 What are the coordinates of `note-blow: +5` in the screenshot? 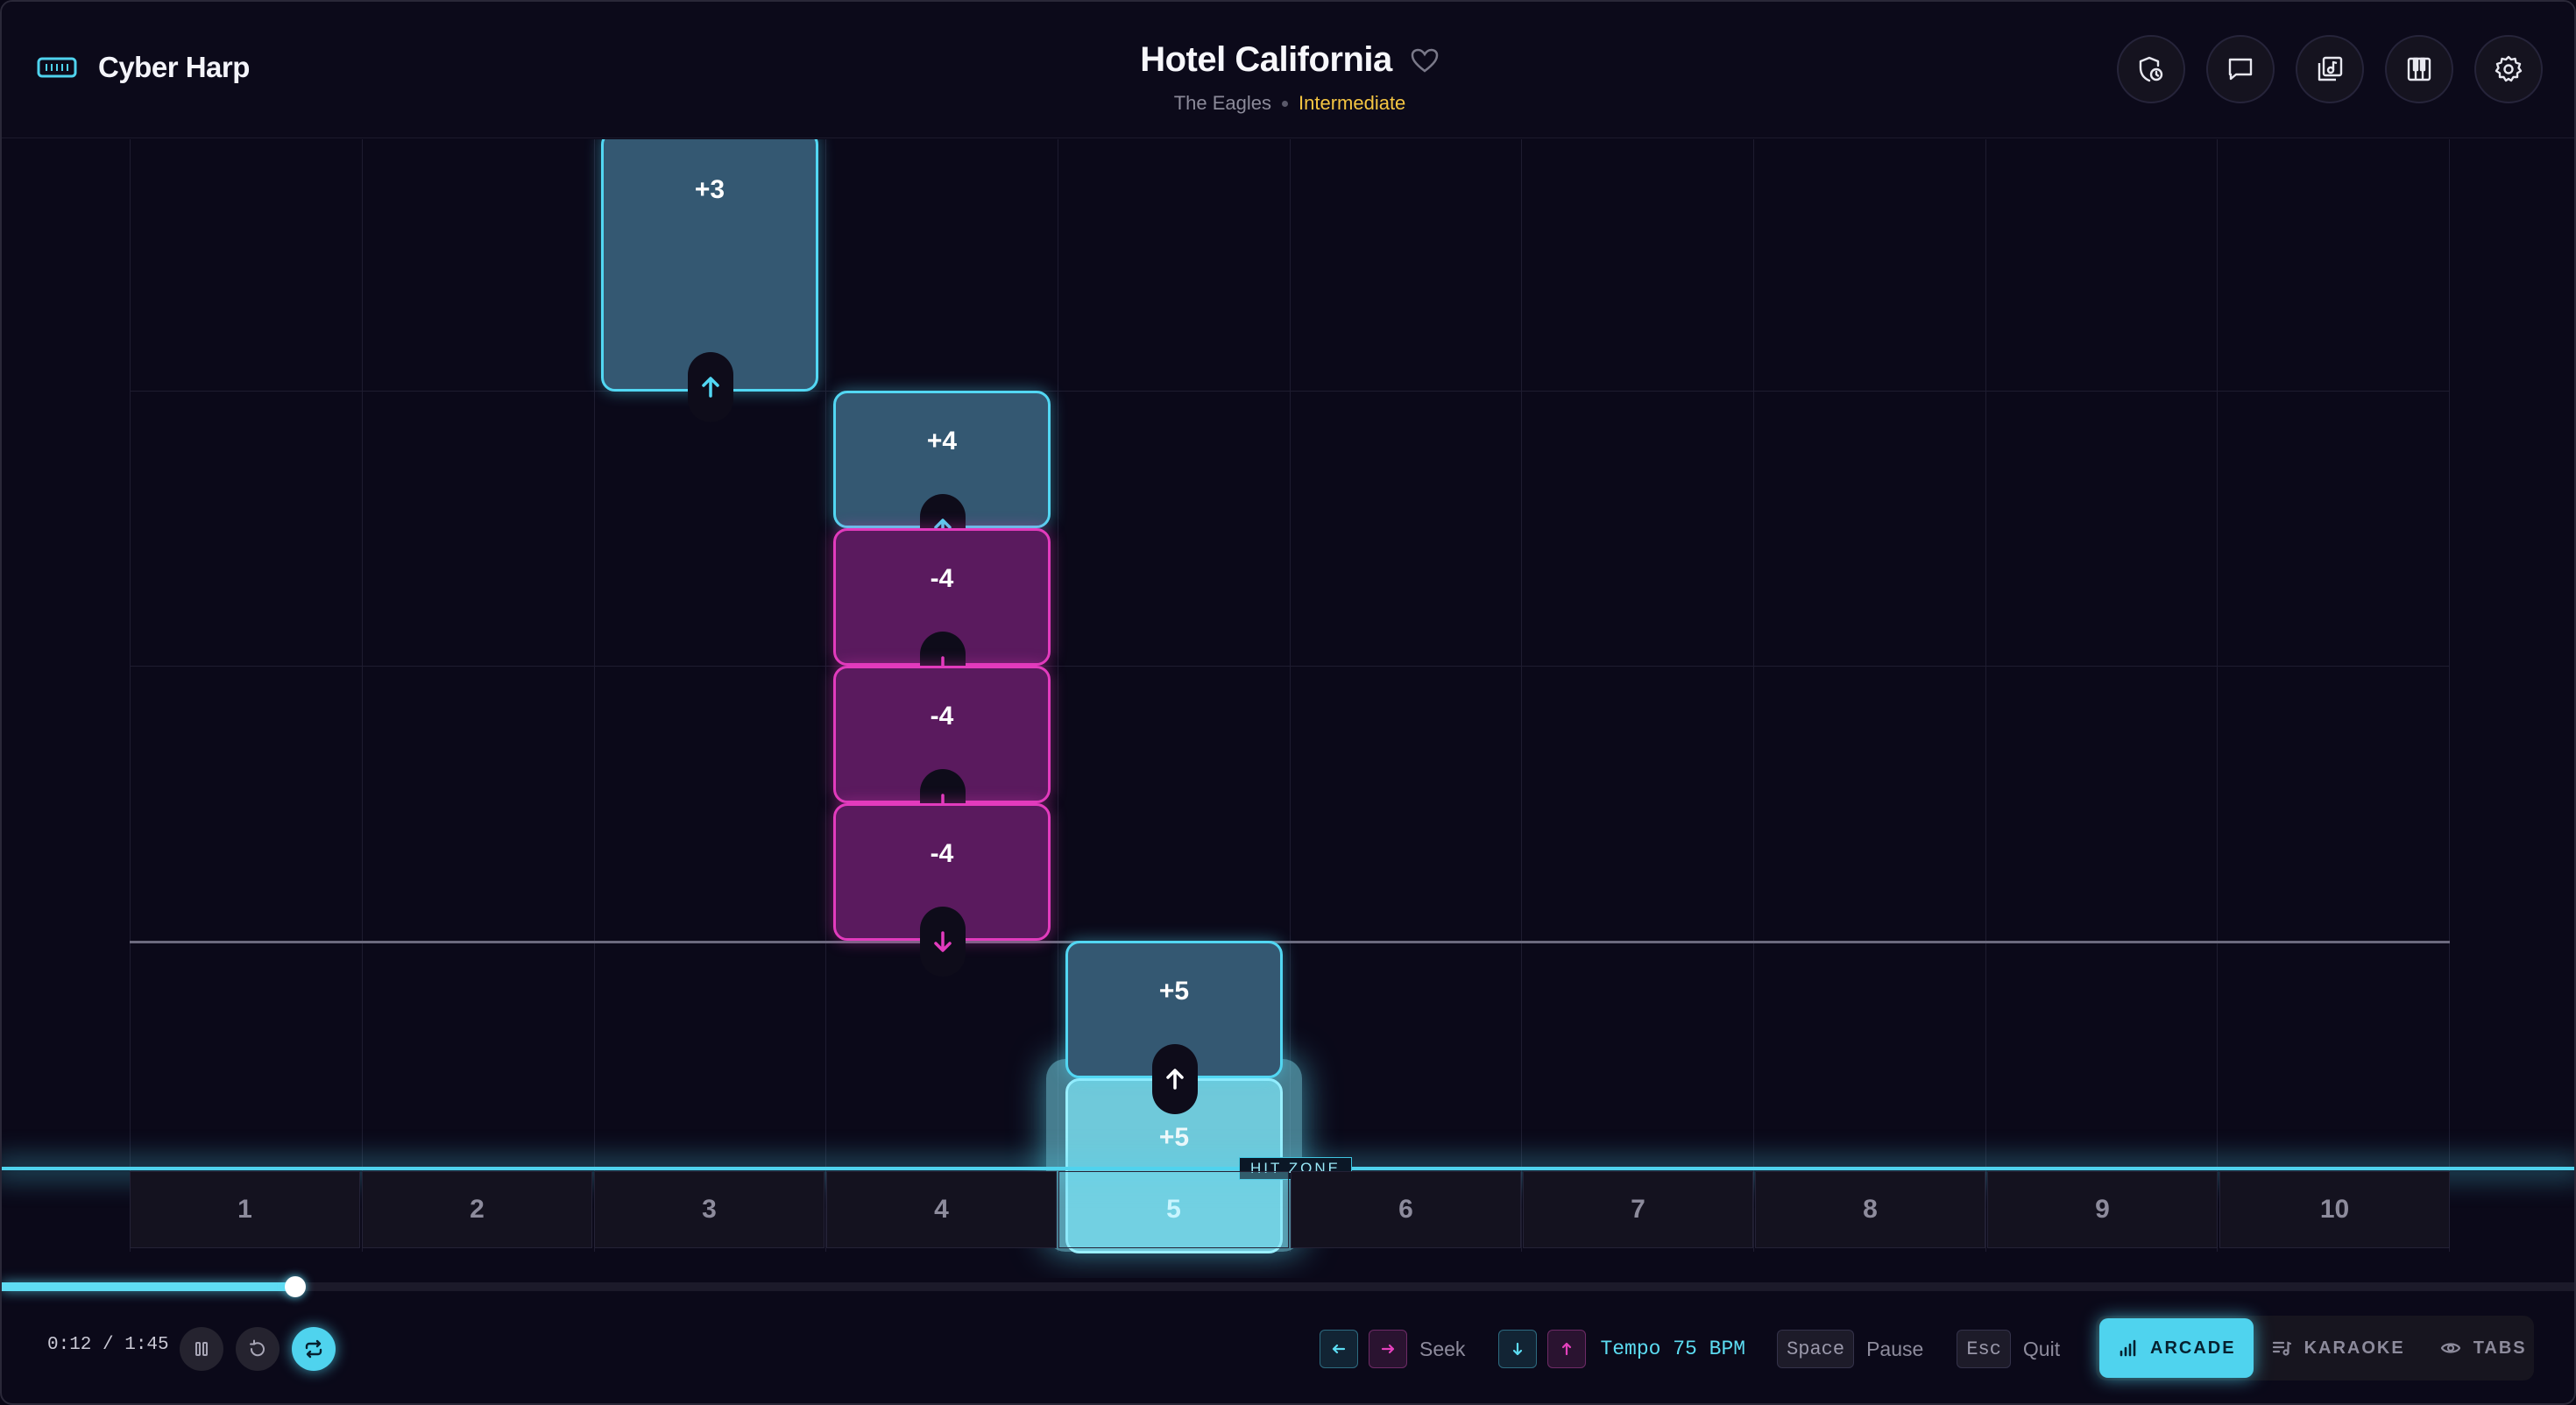 It's located at (1174, 1027).